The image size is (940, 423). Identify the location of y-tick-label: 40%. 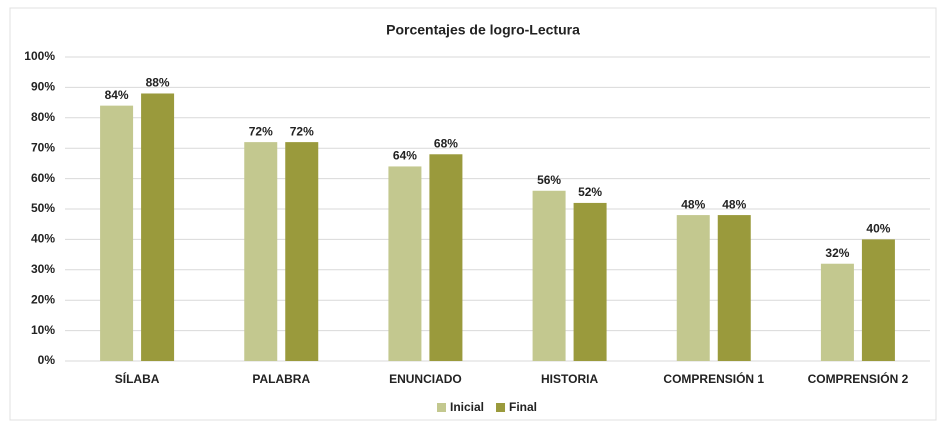
(43, 239).